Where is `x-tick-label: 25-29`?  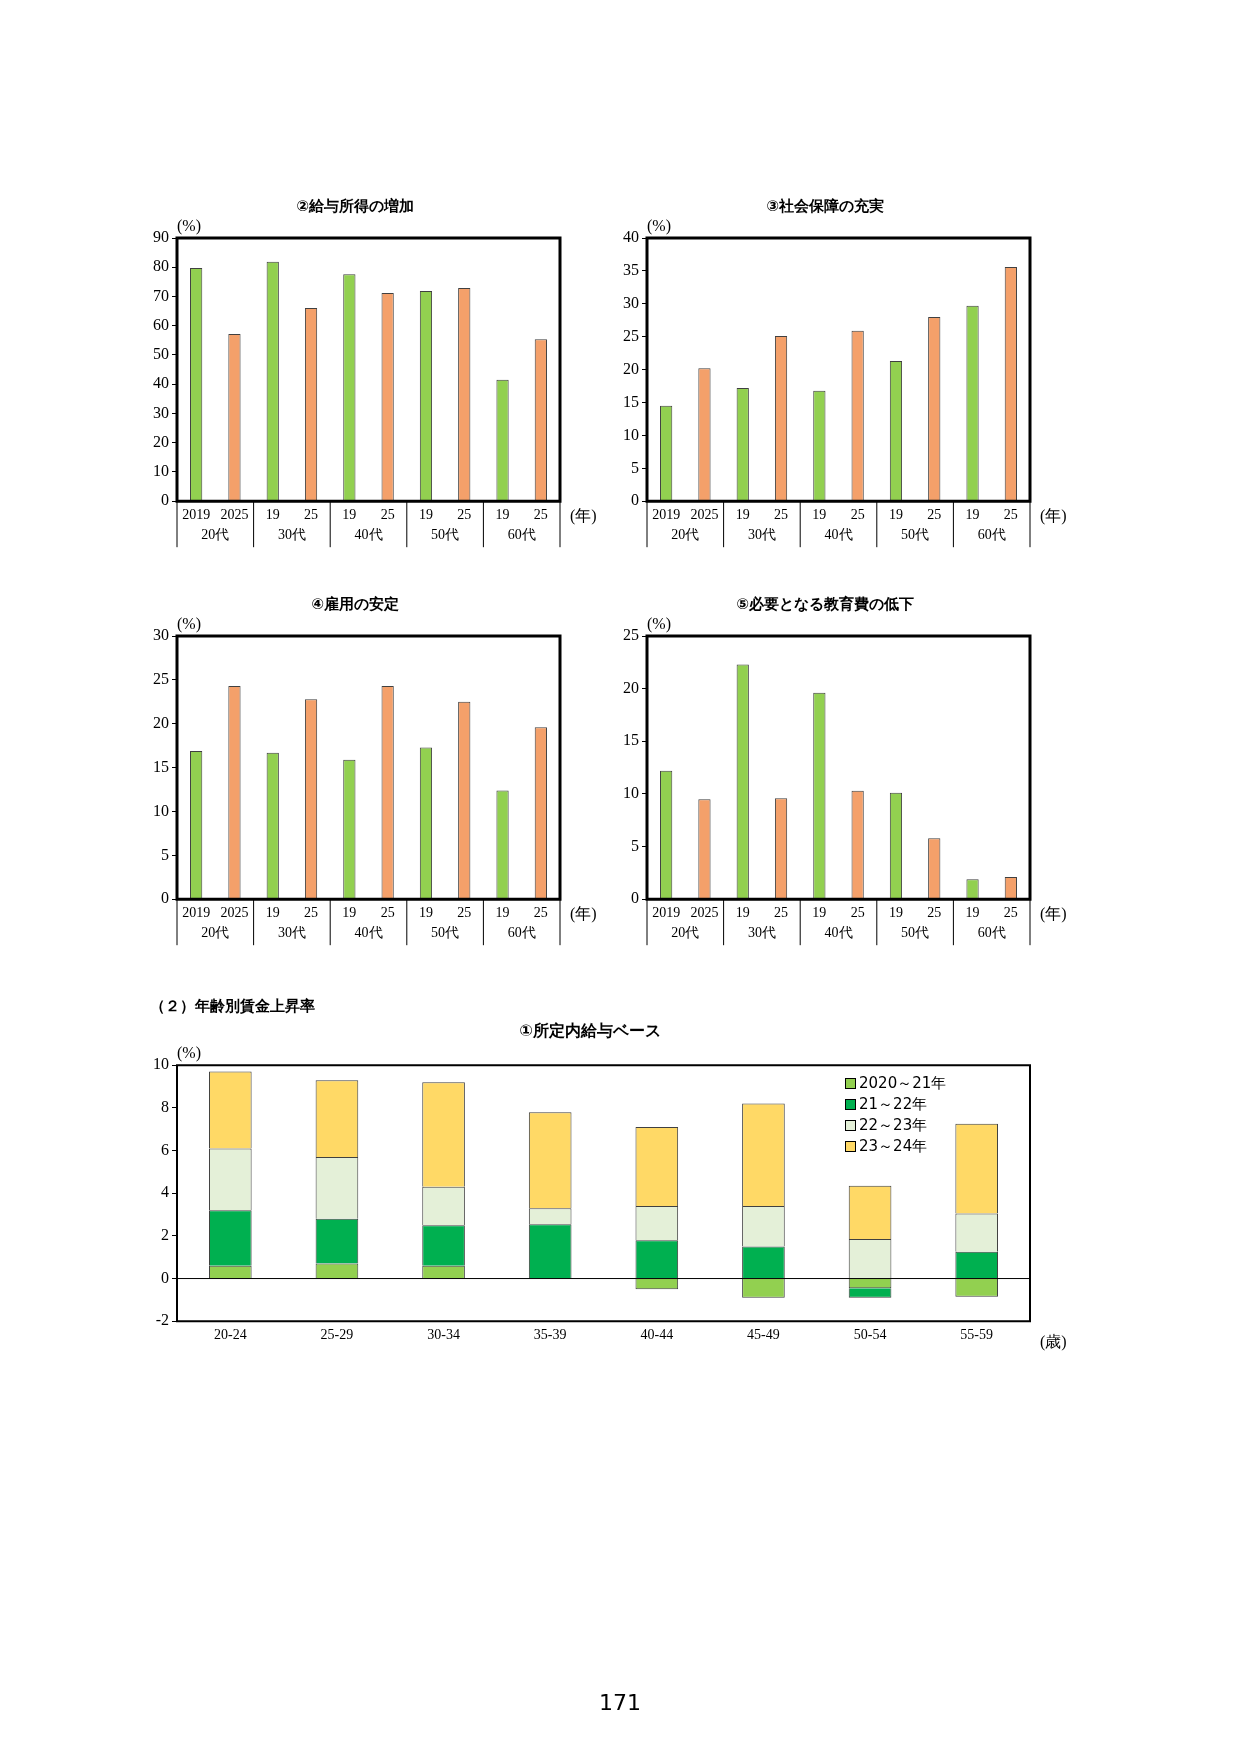 x-tick-label: 25-29 is located at coordinates (337, 1335).